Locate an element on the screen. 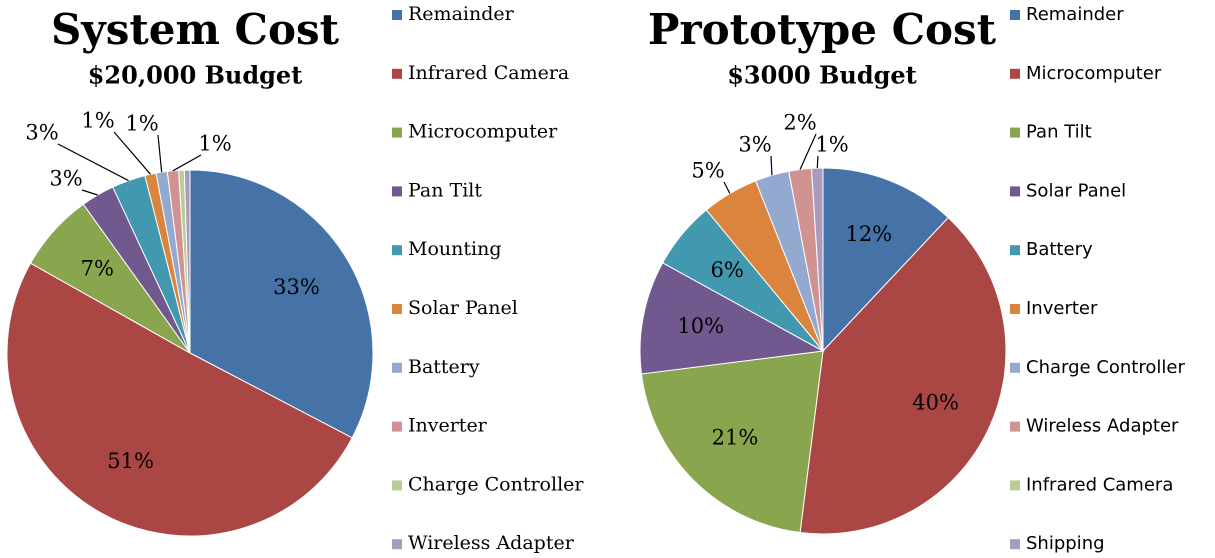 The width and height of the screenshot is (1215, 558). data-label: 5% is located at coordinates (707, 171).